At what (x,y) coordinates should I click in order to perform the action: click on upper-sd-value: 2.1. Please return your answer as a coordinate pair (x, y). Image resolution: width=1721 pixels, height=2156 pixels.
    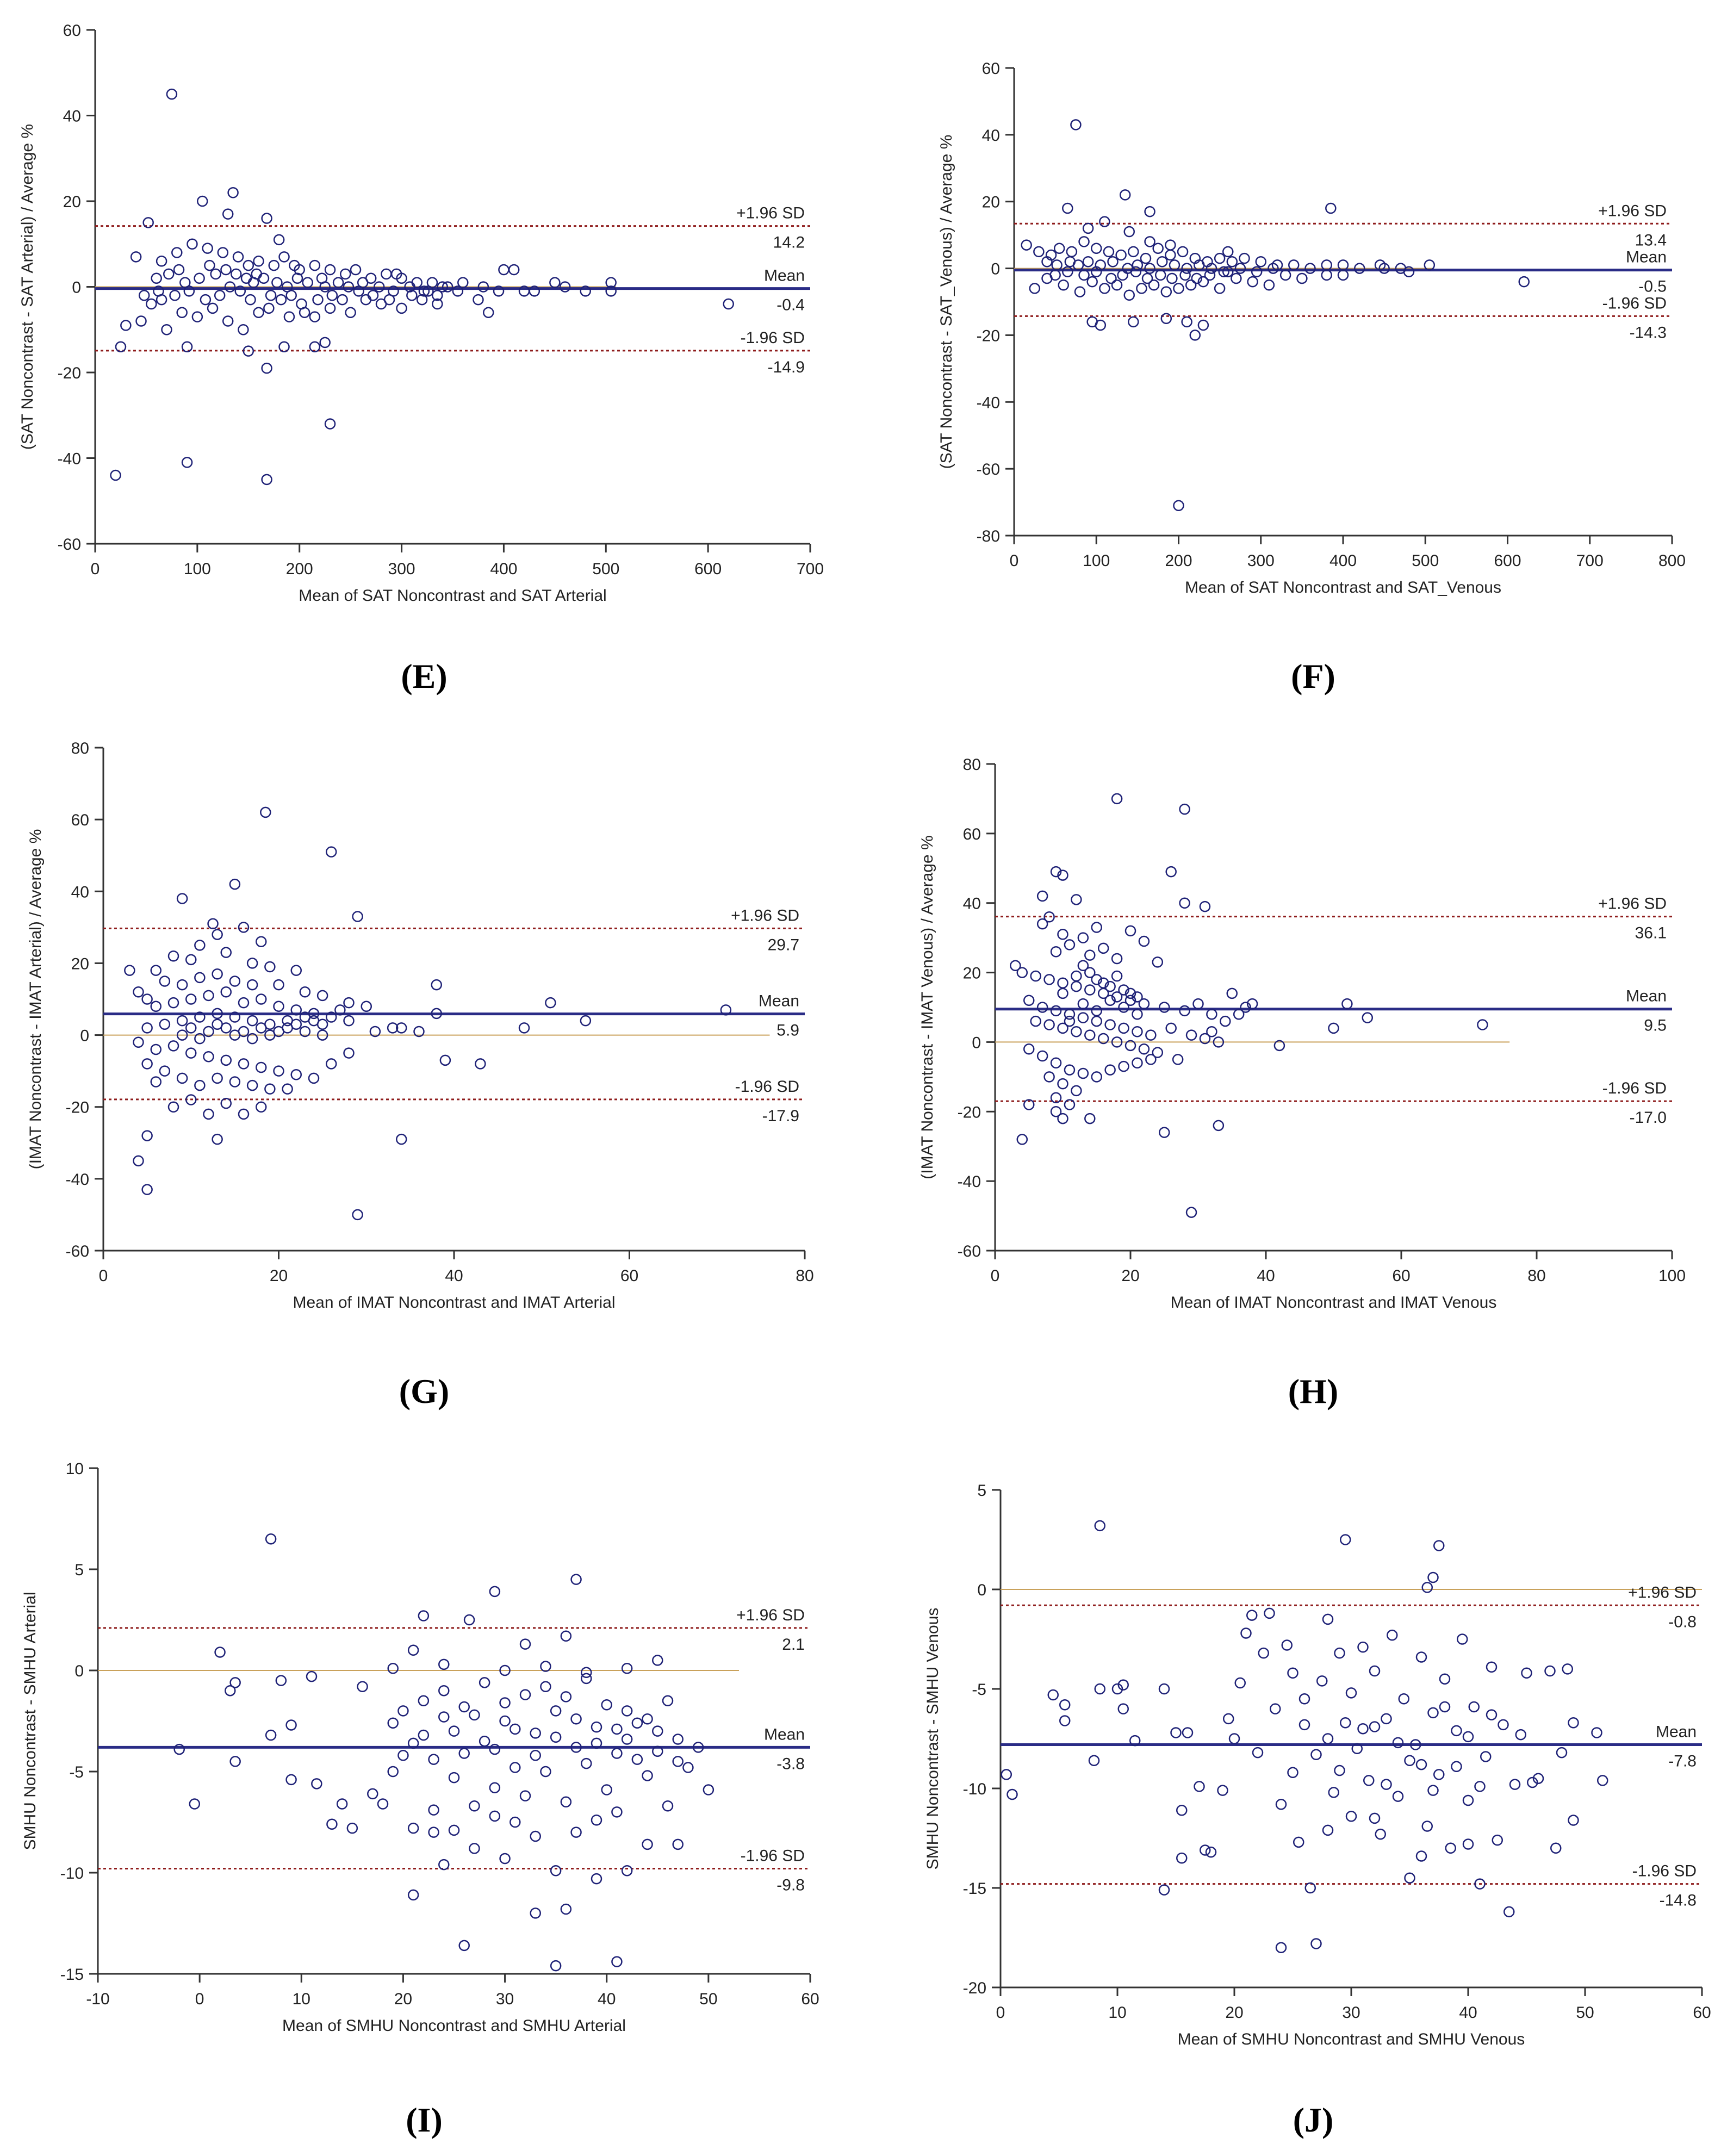
    Looking at the image, I should click on (793, 1645).